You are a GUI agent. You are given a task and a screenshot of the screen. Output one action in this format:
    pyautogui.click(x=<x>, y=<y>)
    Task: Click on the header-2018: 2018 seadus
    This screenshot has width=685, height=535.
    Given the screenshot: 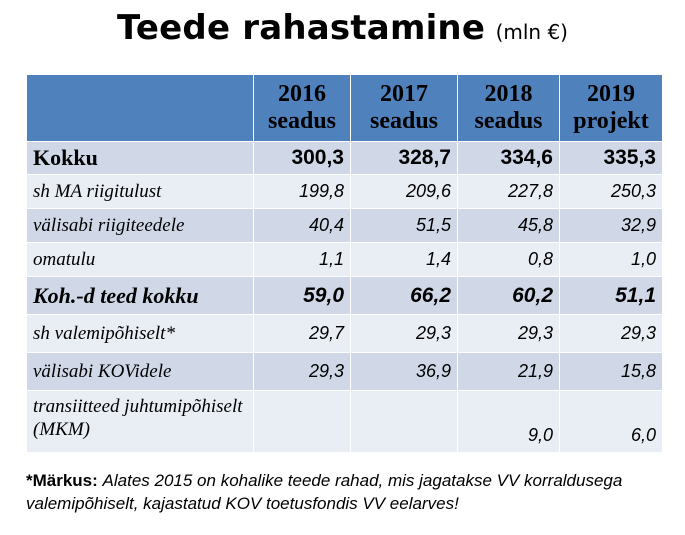 What is the action you would take?
    pyautogui.click(x=508, y=108)
    